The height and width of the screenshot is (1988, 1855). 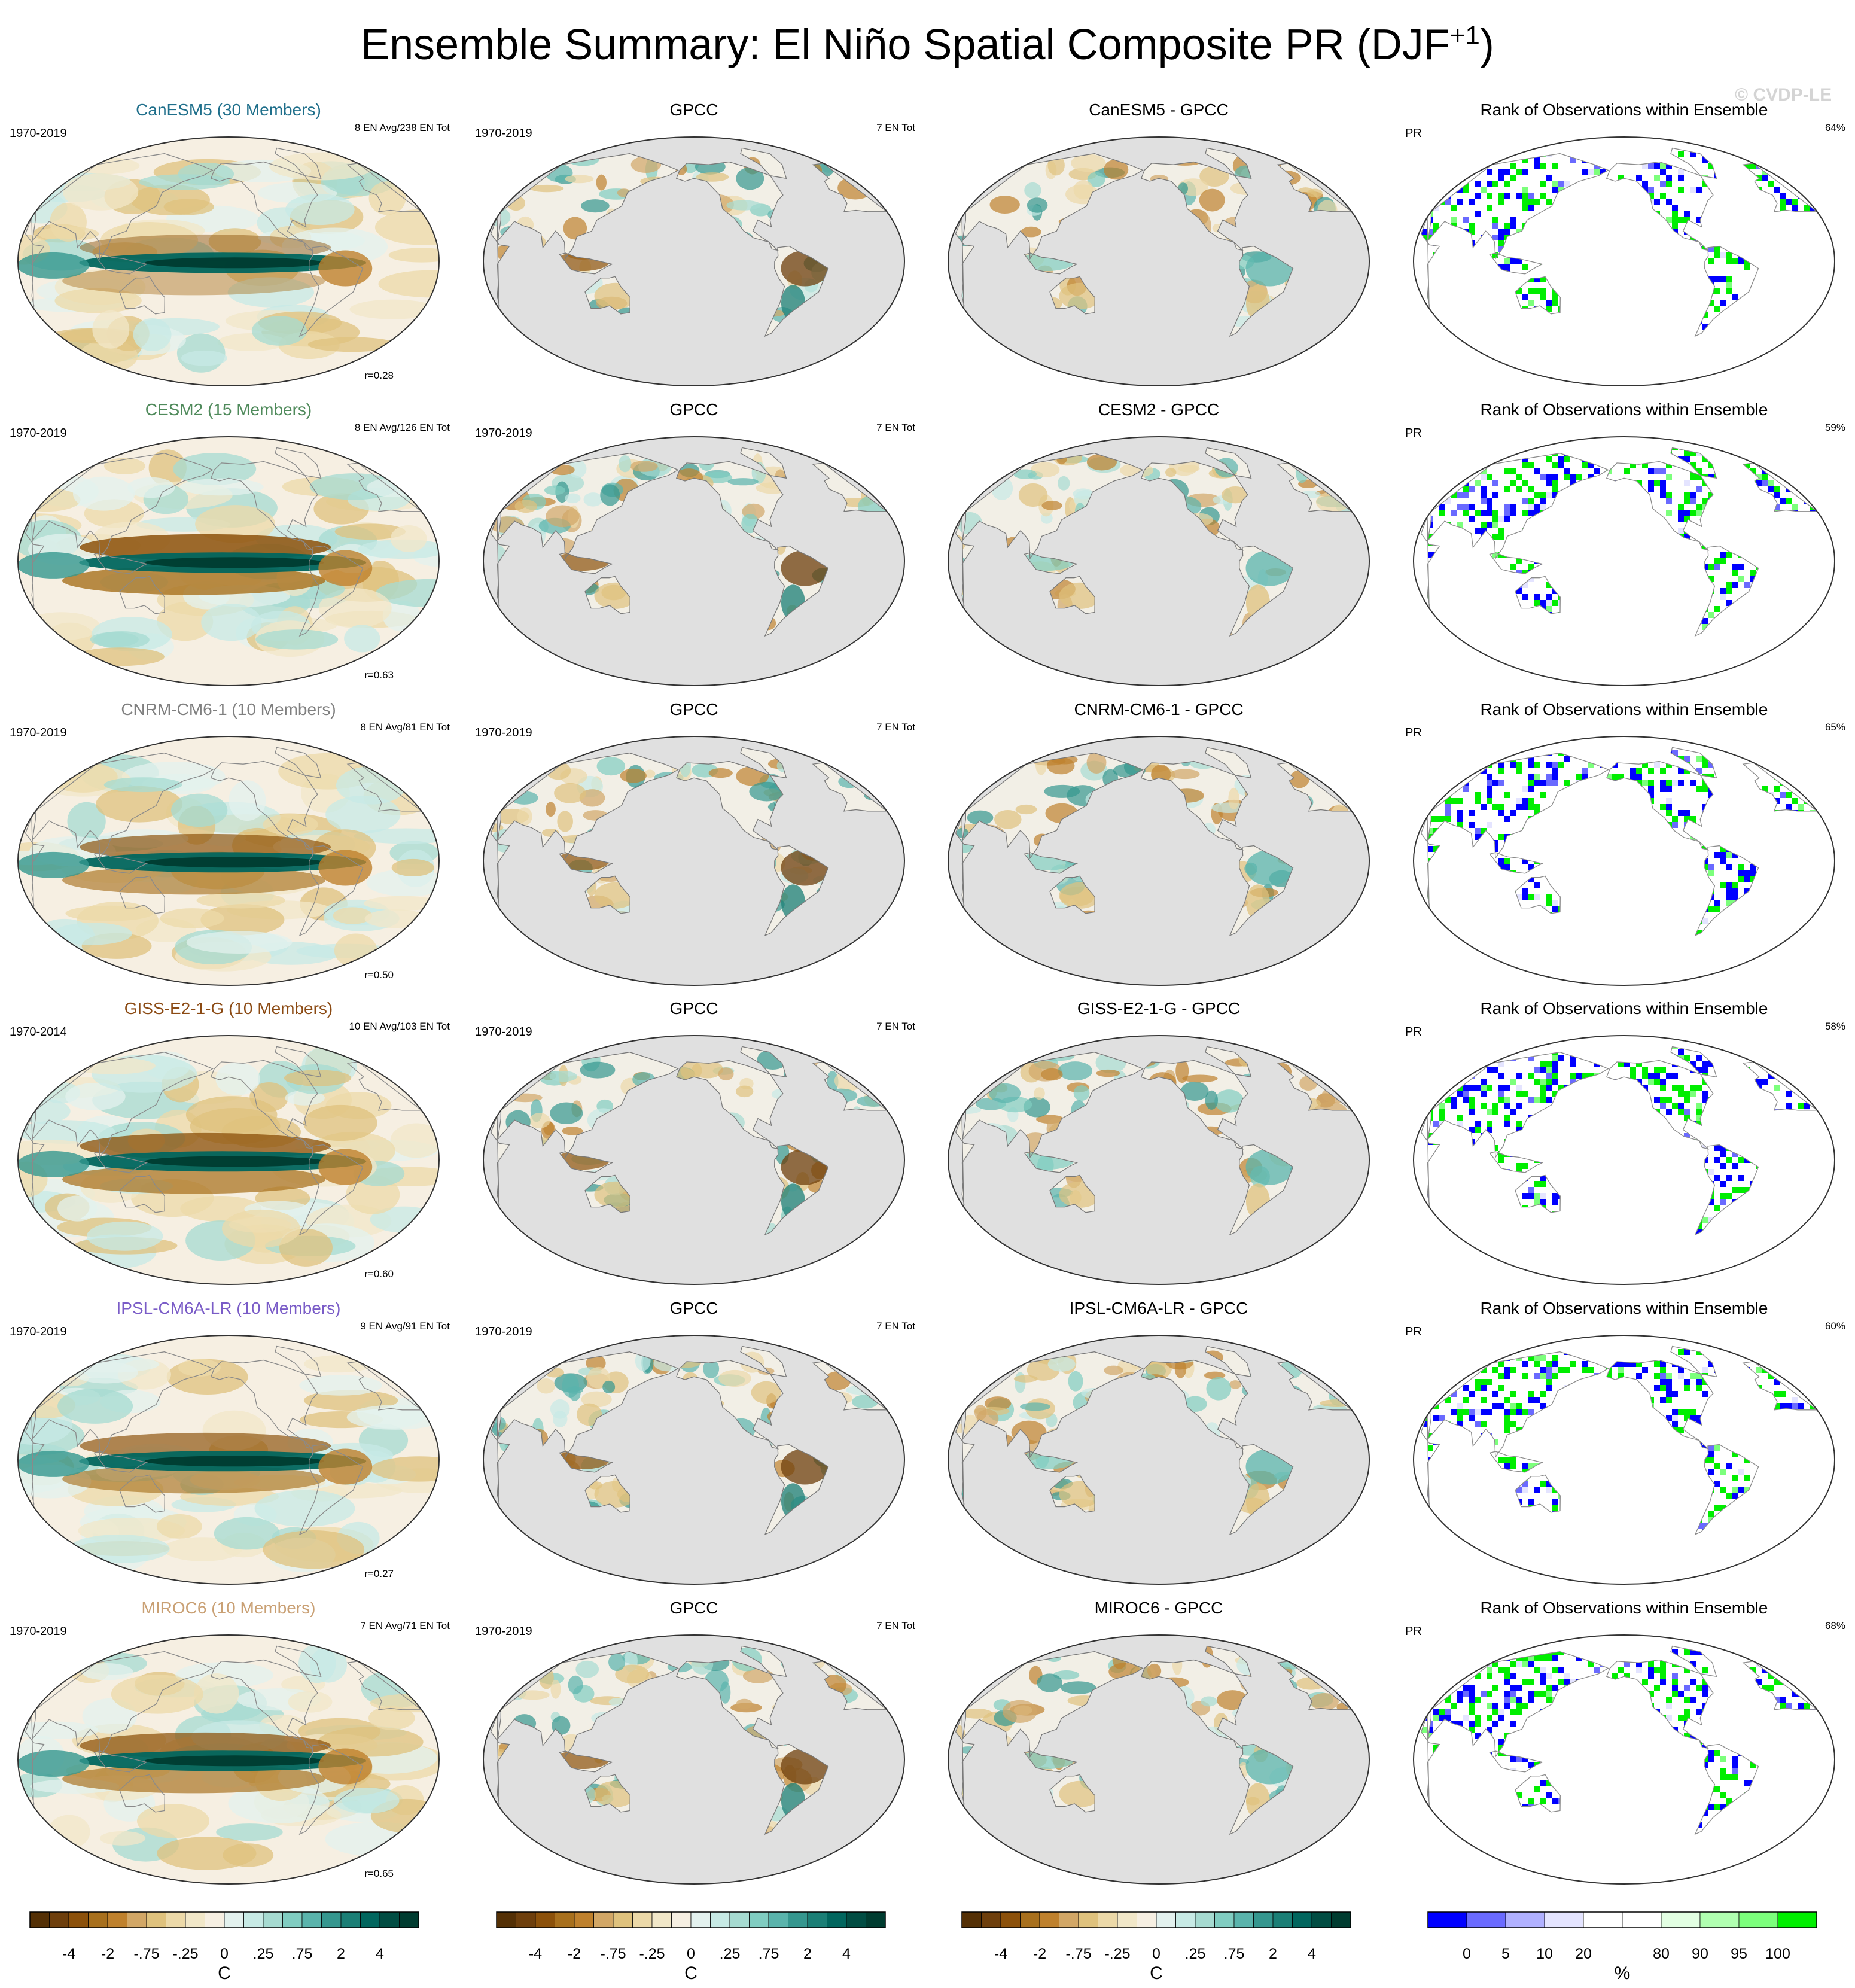 What do you see at coordinates (1413, 1631) in the screenshot?
I see `variable-label: PR` at bounding box center [1413, 1631].